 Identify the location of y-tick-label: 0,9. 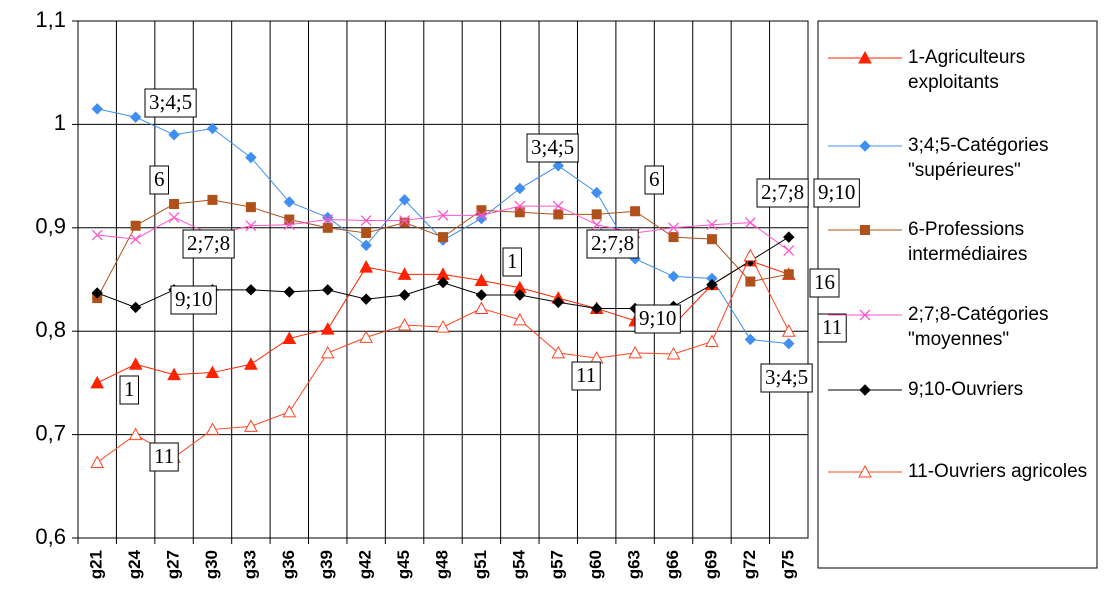
(50, 226).